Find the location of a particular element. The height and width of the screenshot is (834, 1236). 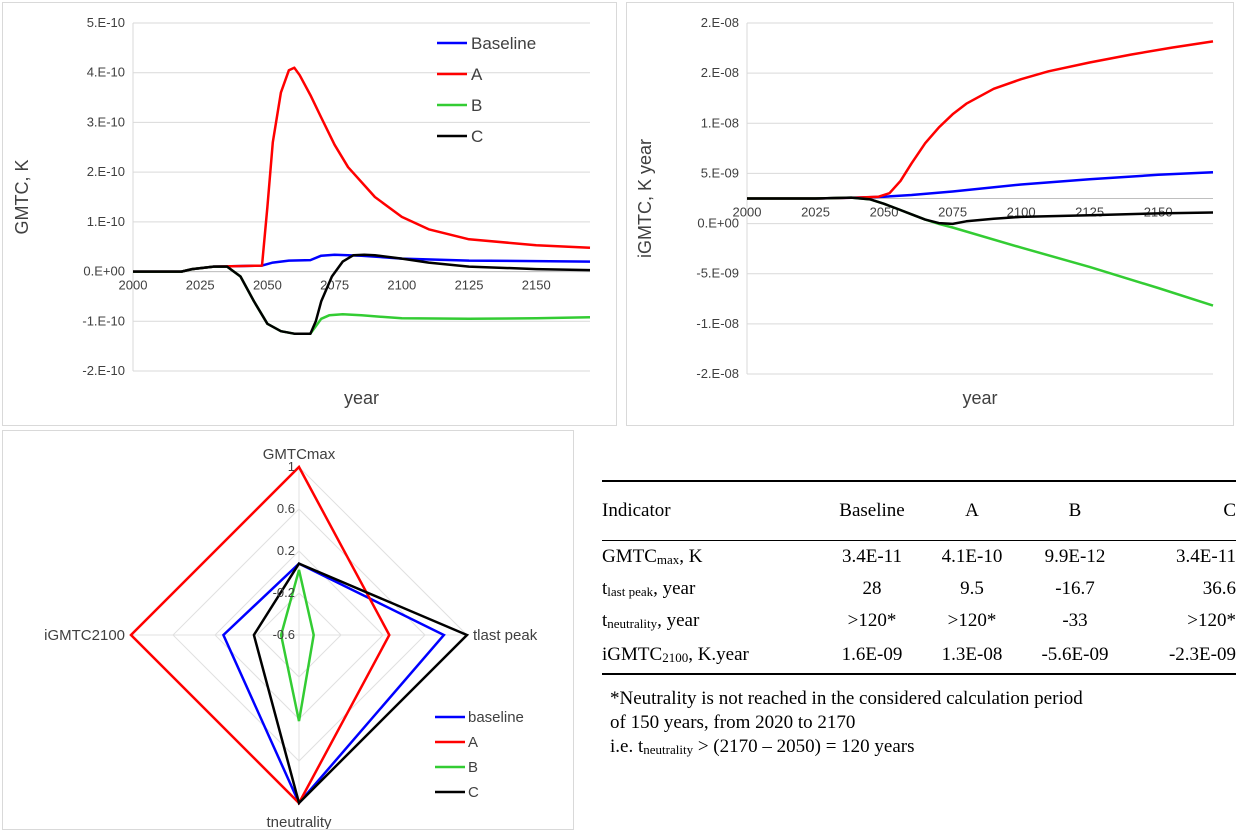

radar-axis-label: GMTCmax is located at coordinates (299, 454).